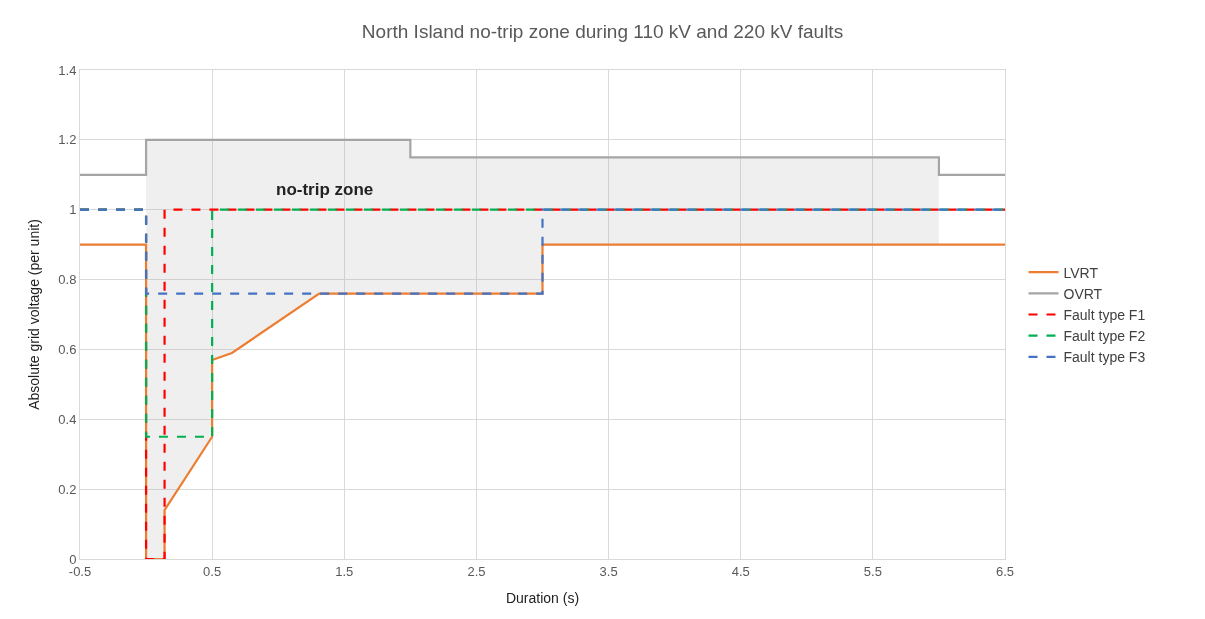  What do you see at coordinates (476, 571) in the screenshot?
I see `x-tick-label: 2.5` at bounding box center [476, 571].